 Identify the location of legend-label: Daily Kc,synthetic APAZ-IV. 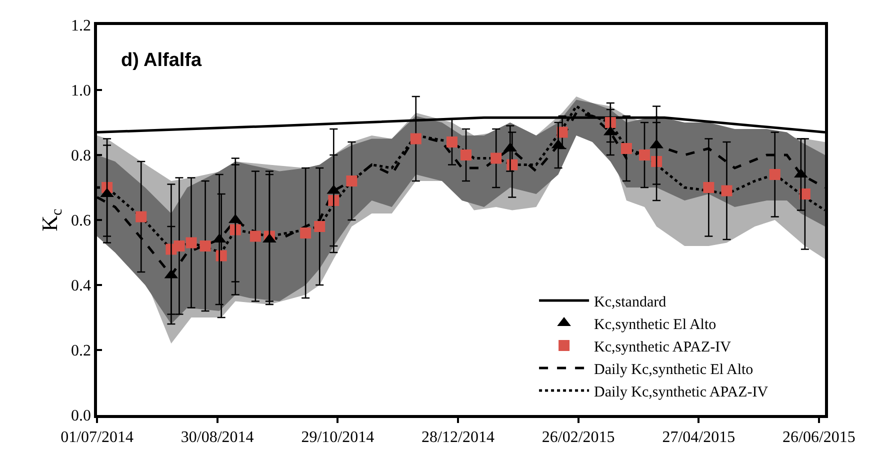
(681, 392).